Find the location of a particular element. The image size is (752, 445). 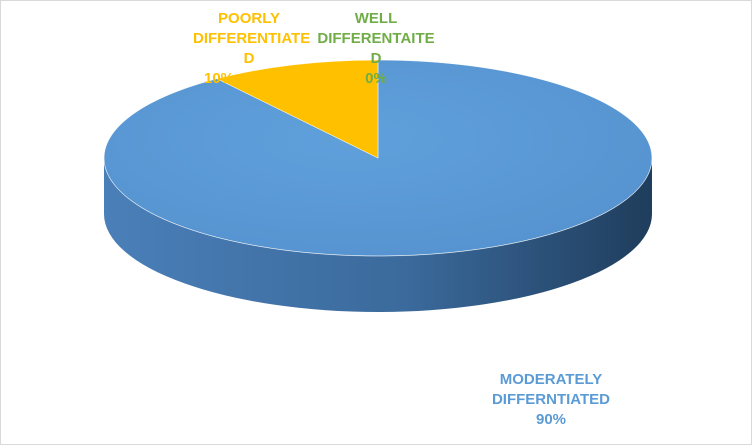

pie-slice-poorly-differentiated is located at coordinates (297, 109).